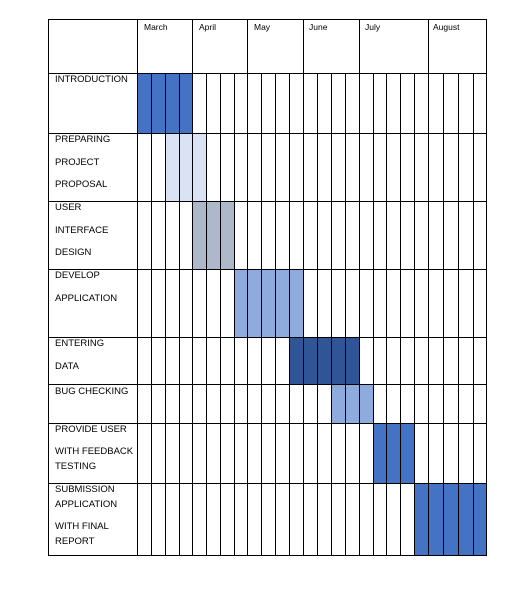 The width and height of the screenshot is (528, 596). What do you see at coordinates (68, 207) in the screenshot?
I see `task-label: USER` at bounding box center [68, 207].